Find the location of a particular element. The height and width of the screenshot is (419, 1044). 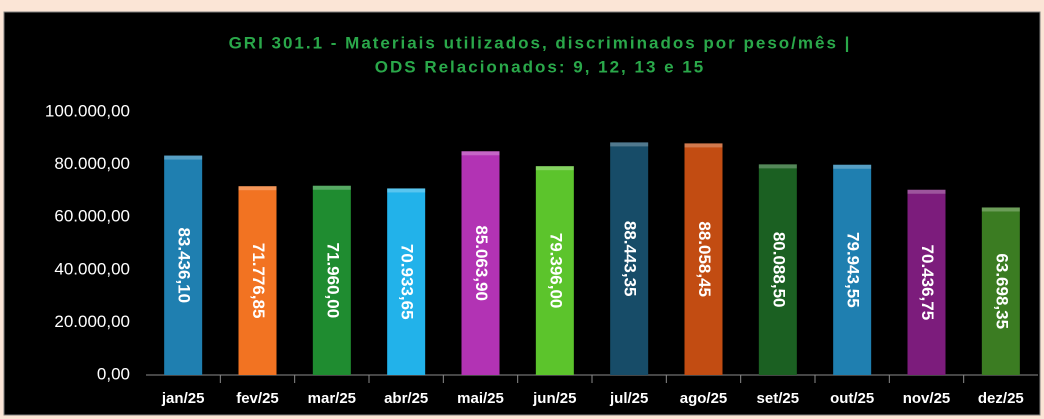

y-tick-label: 20.000,00 is located at coordinates (92, 321).